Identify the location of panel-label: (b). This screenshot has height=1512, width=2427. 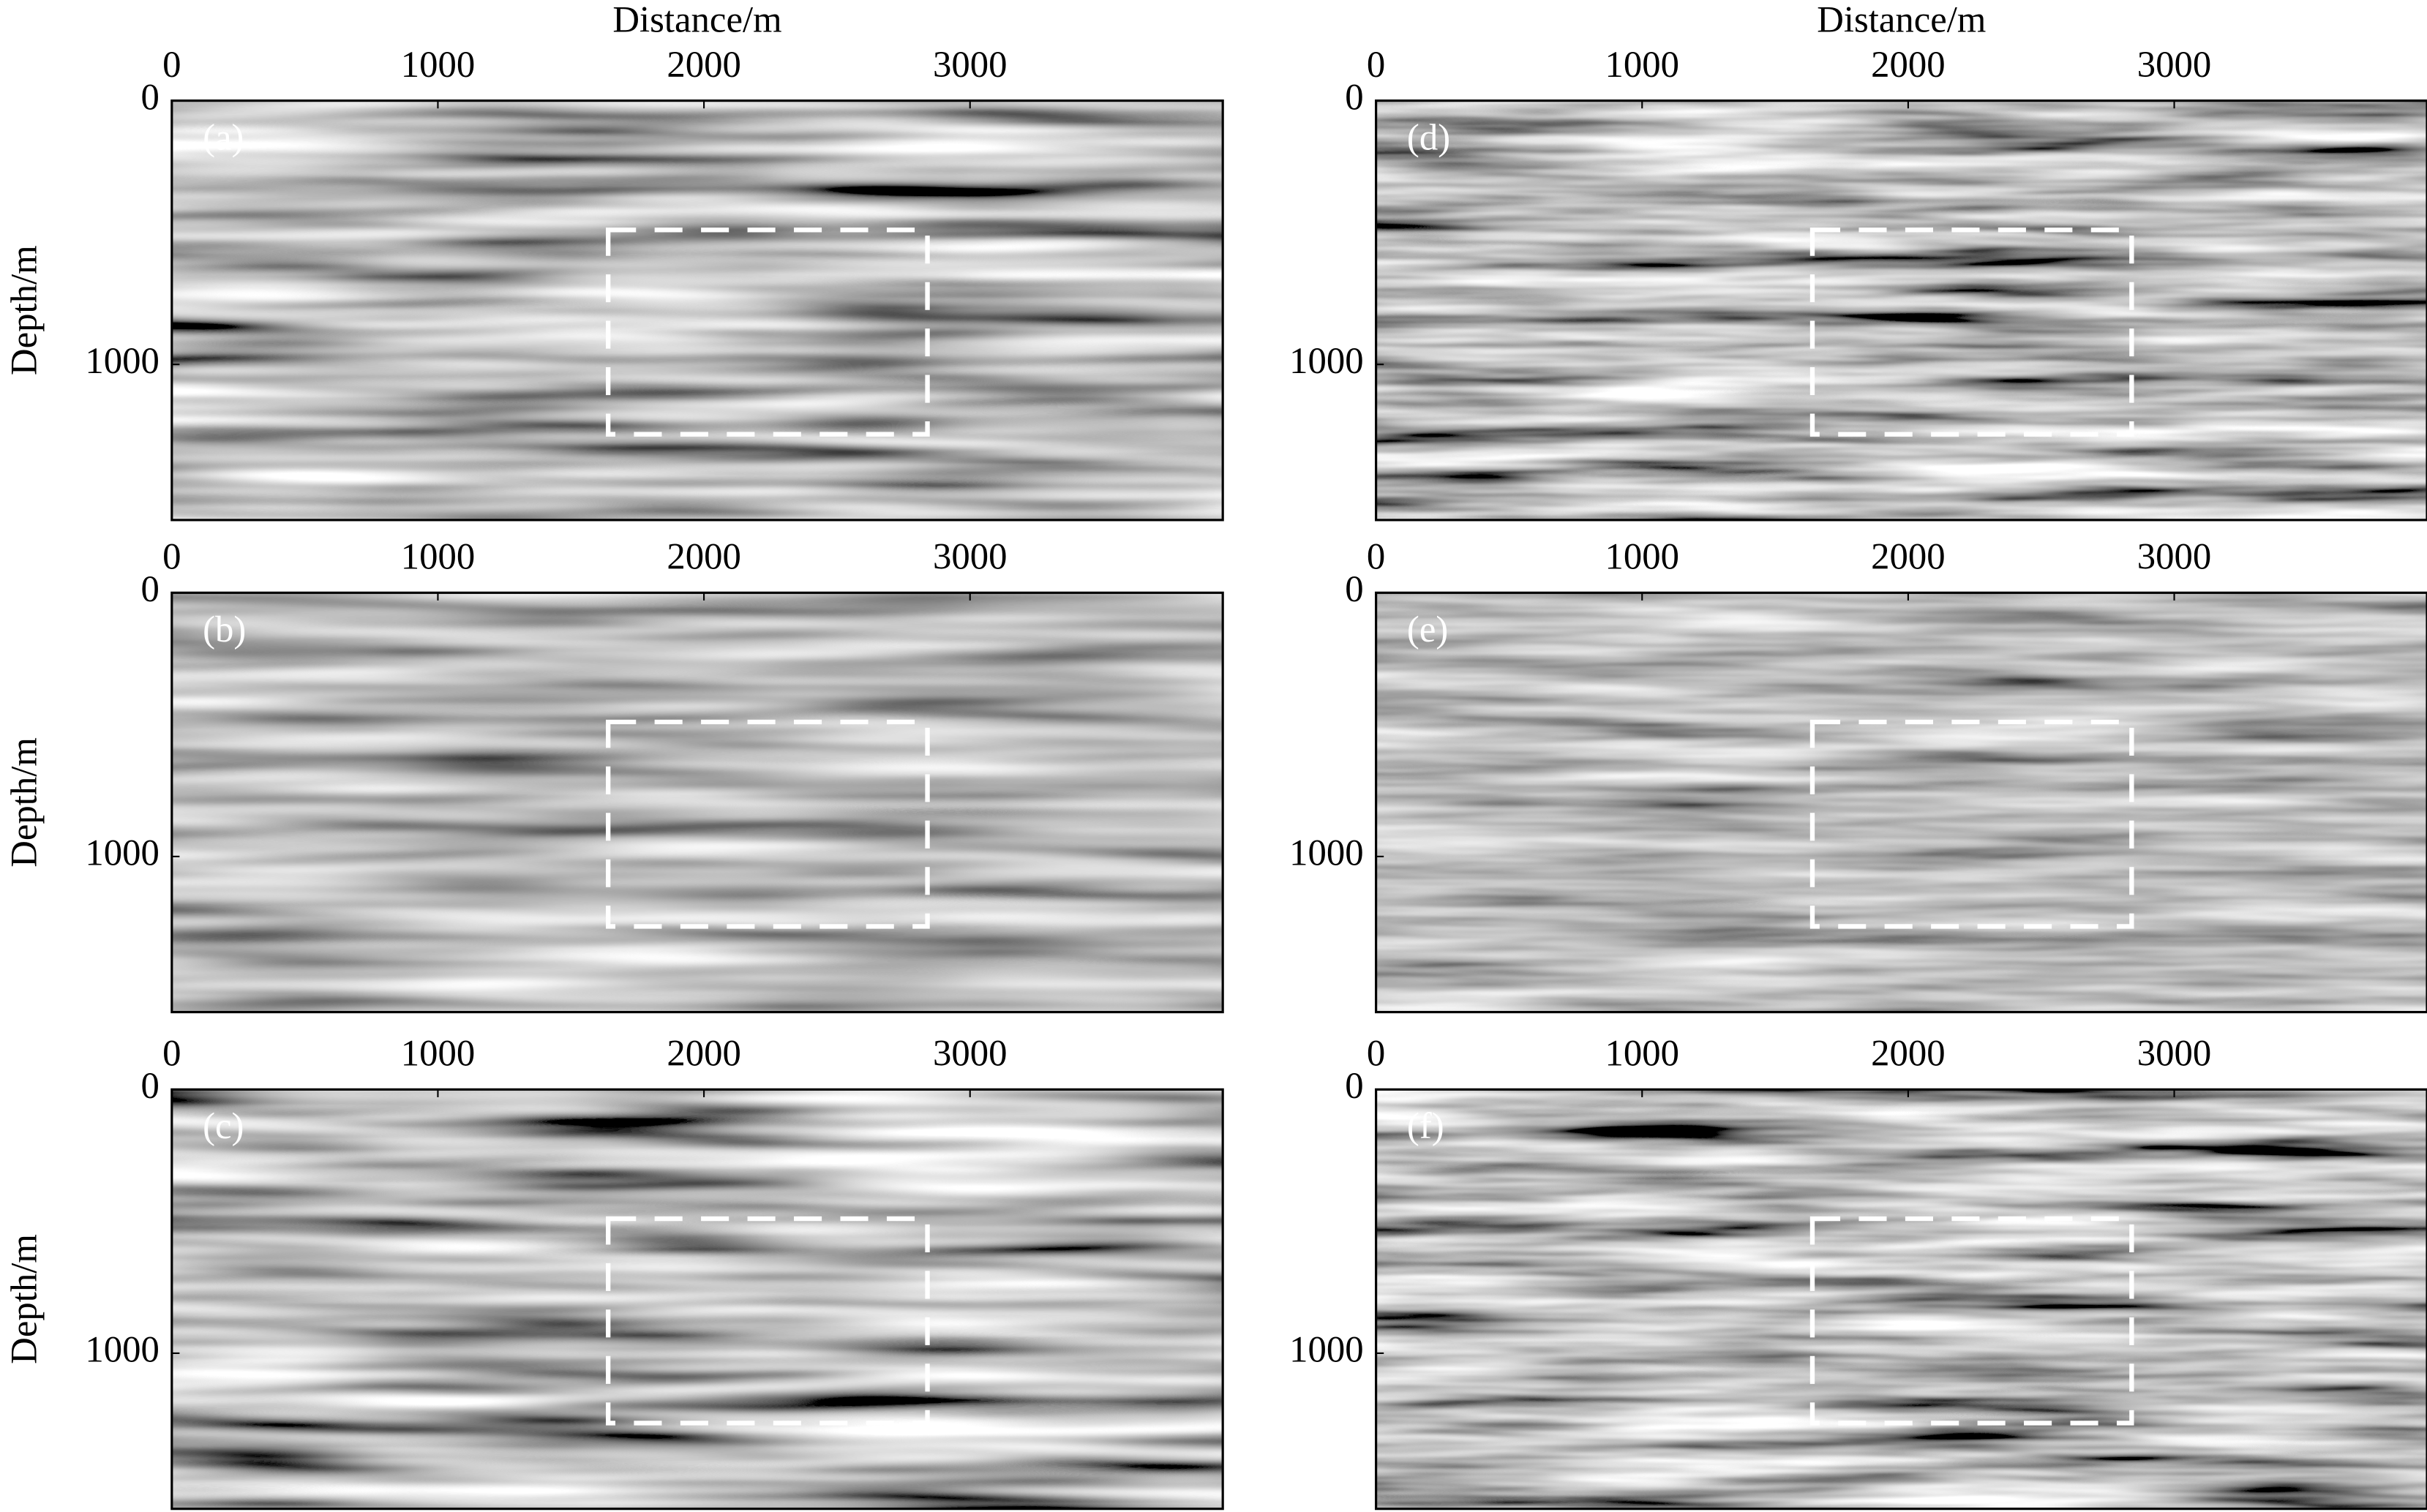
(224, 630).